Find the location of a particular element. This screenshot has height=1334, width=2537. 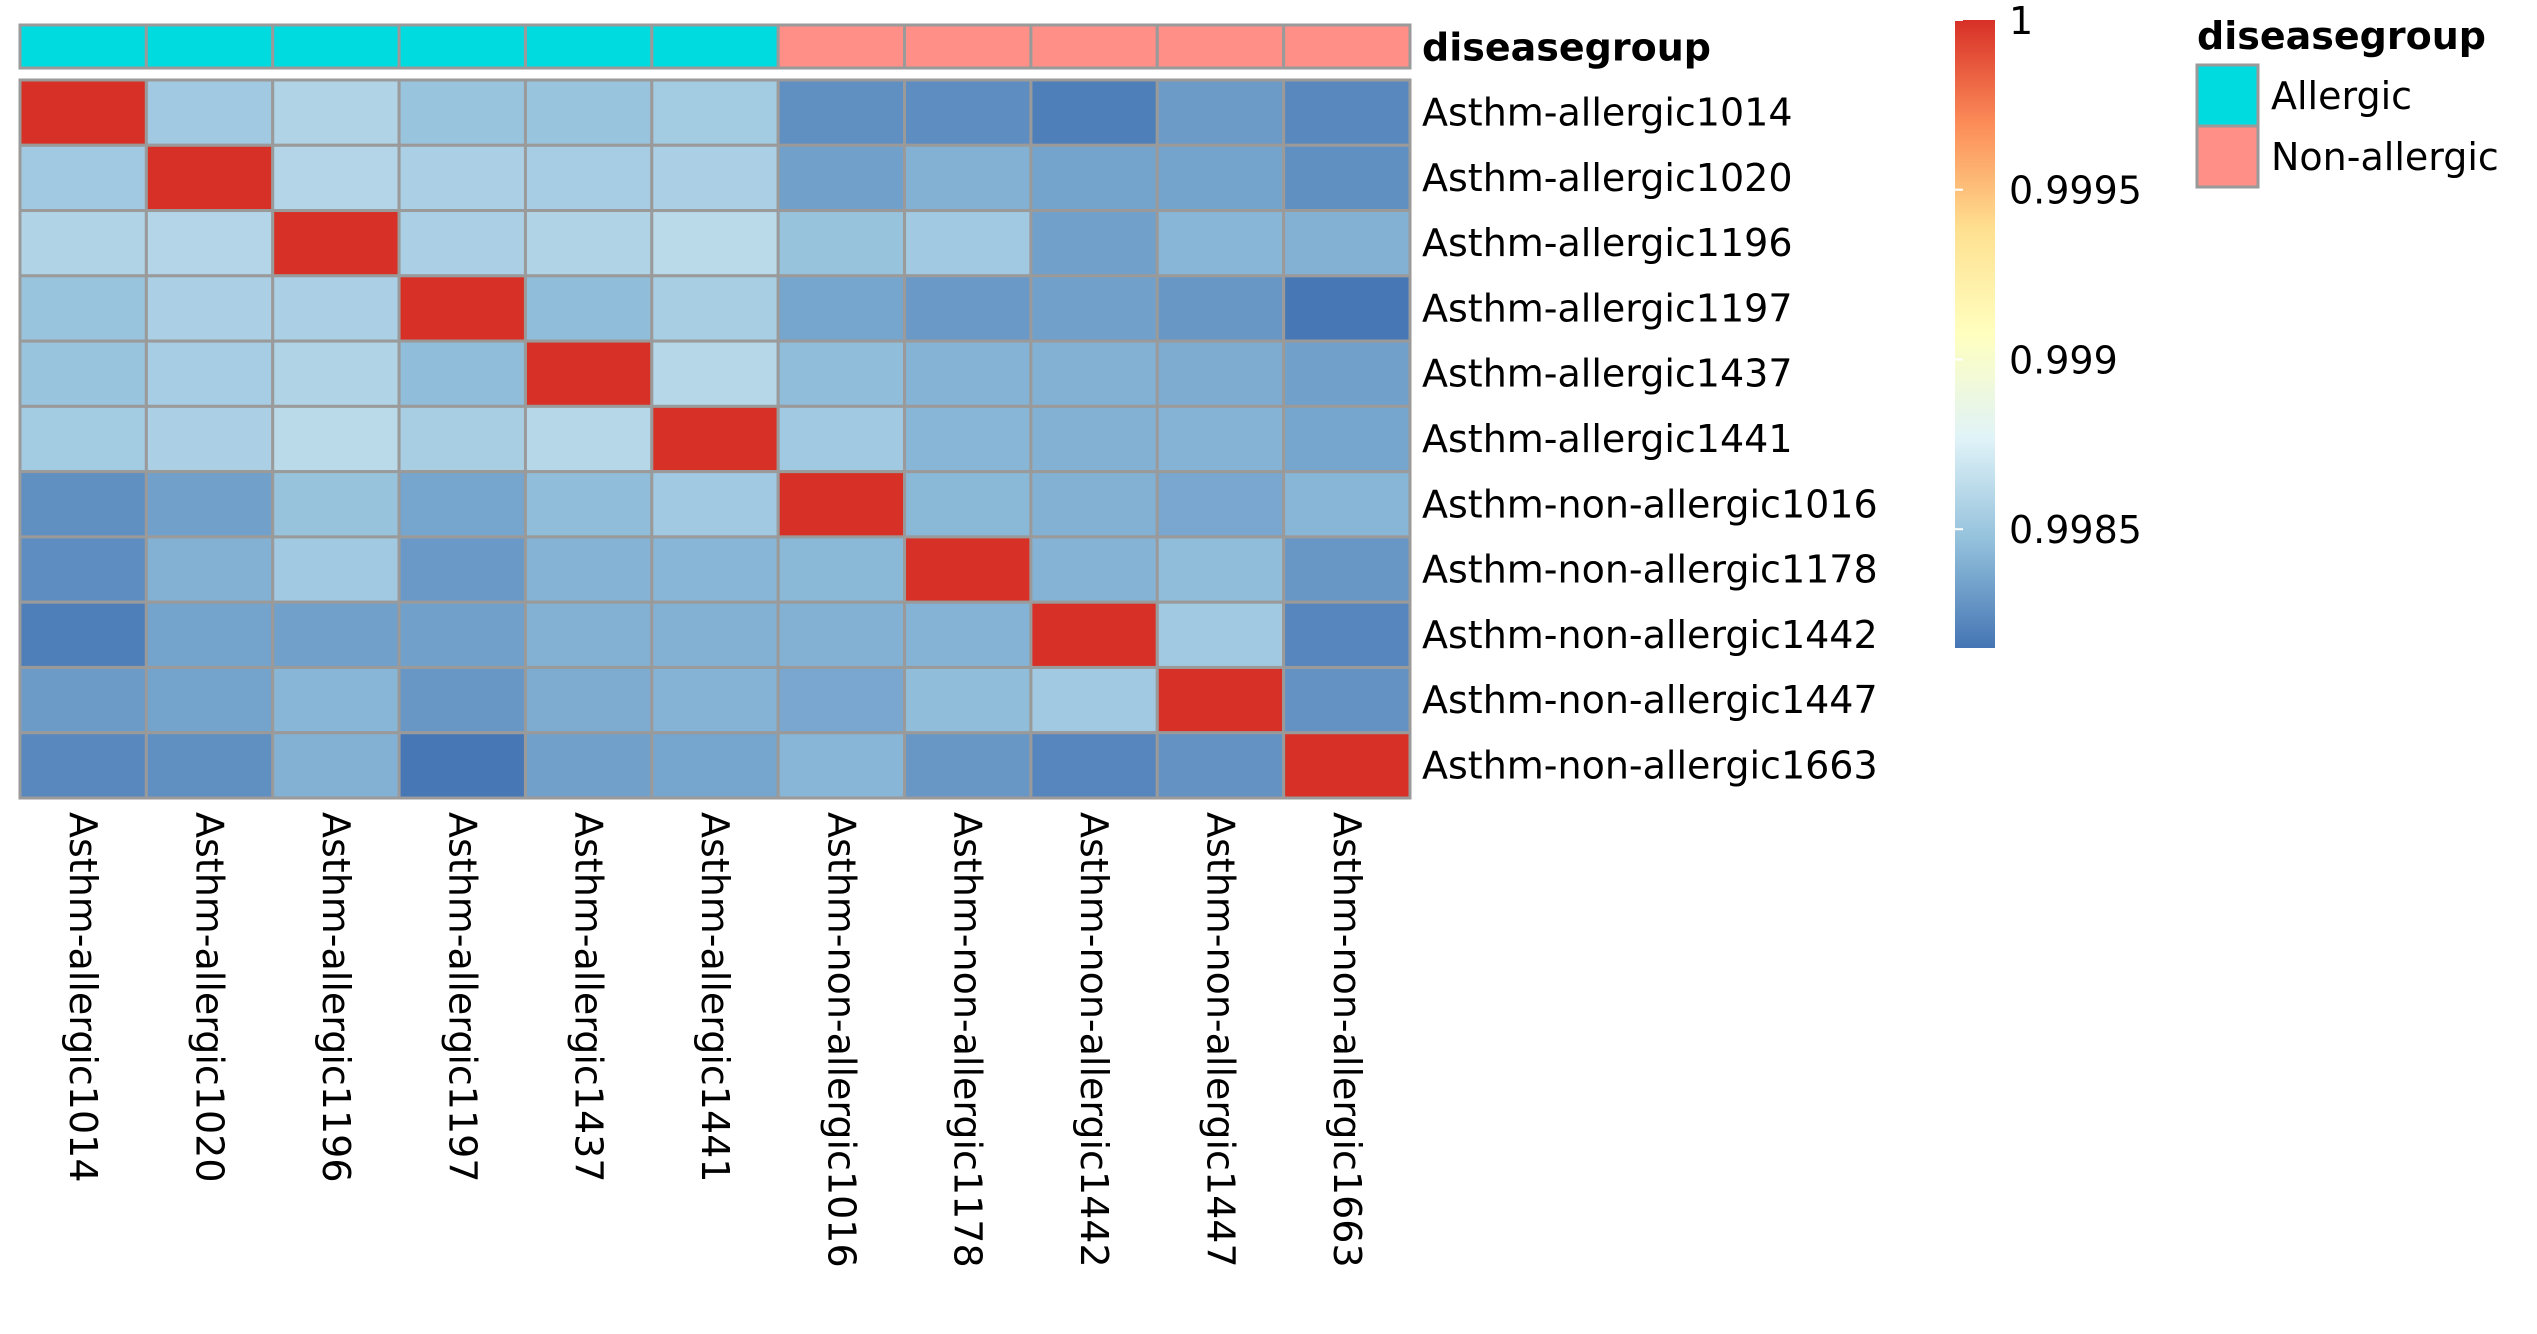

color-scale-tick-label: 0.9995 is located at coordinates (2075, 191).